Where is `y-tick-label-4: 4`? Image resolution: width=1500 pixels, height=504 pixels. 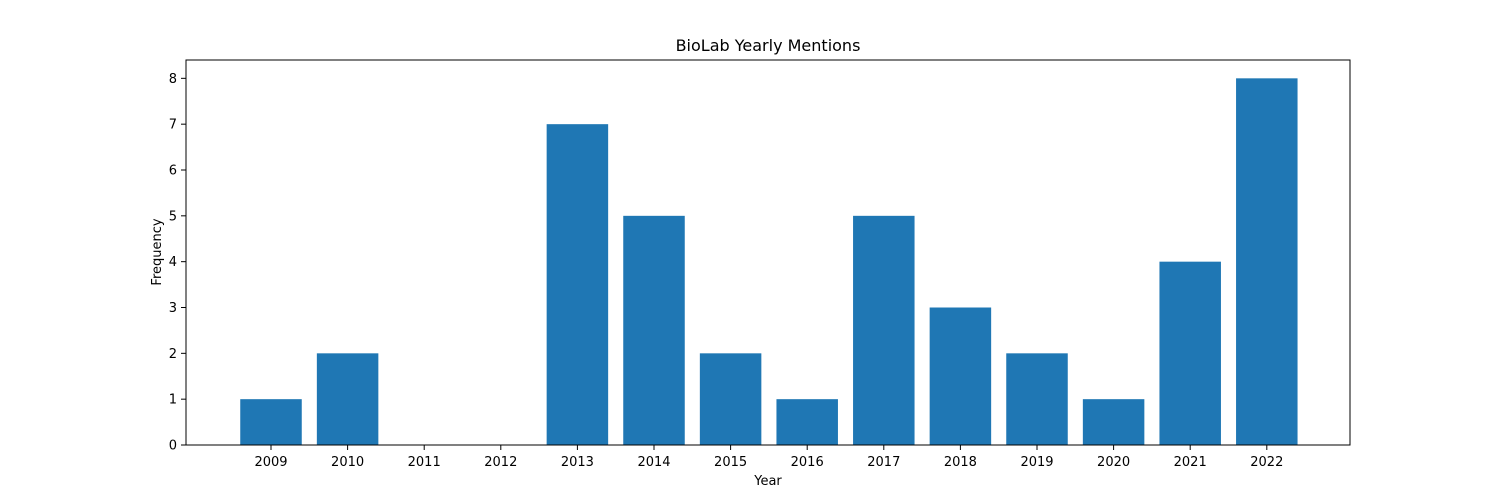 y-tick-label-4: 4 is located at coordinates (173, 262).